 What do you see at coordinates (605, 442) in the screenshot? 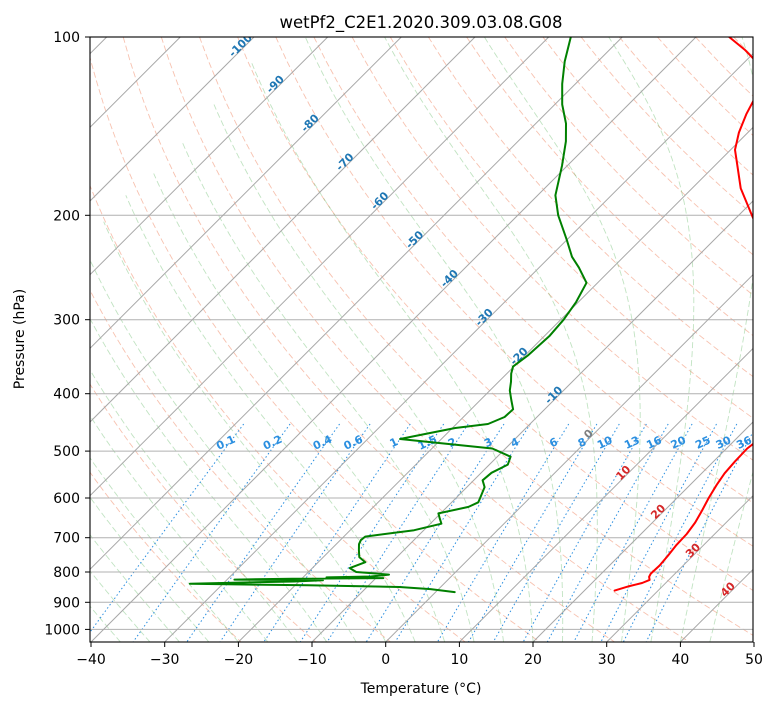
I see `mixing-ratio-label: 10` at bounding box center [605, 442].